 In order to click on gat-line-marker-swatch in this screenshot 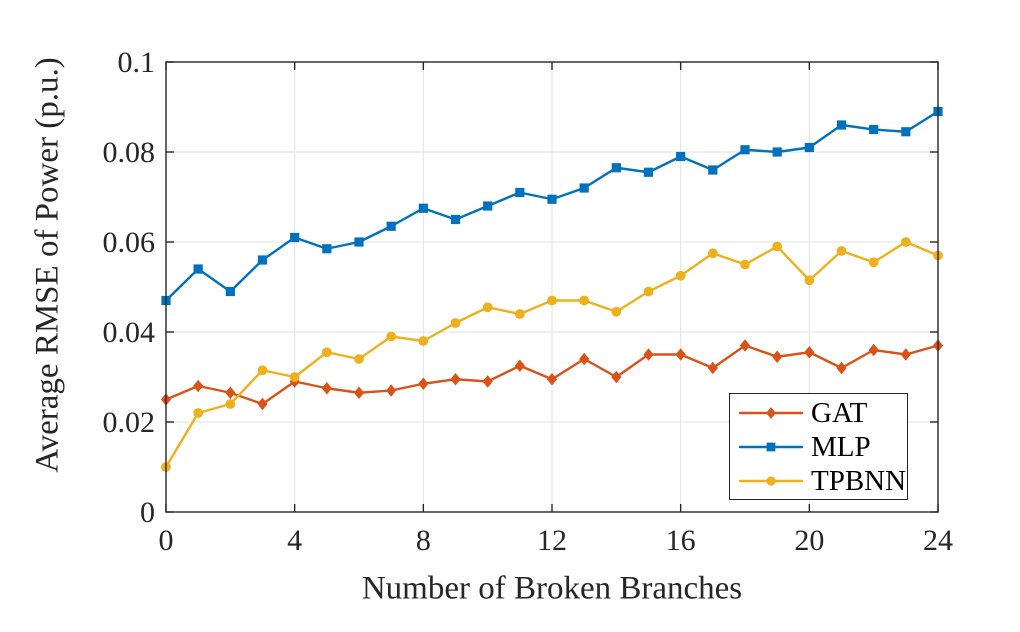, I will do `click(771, 413)`.